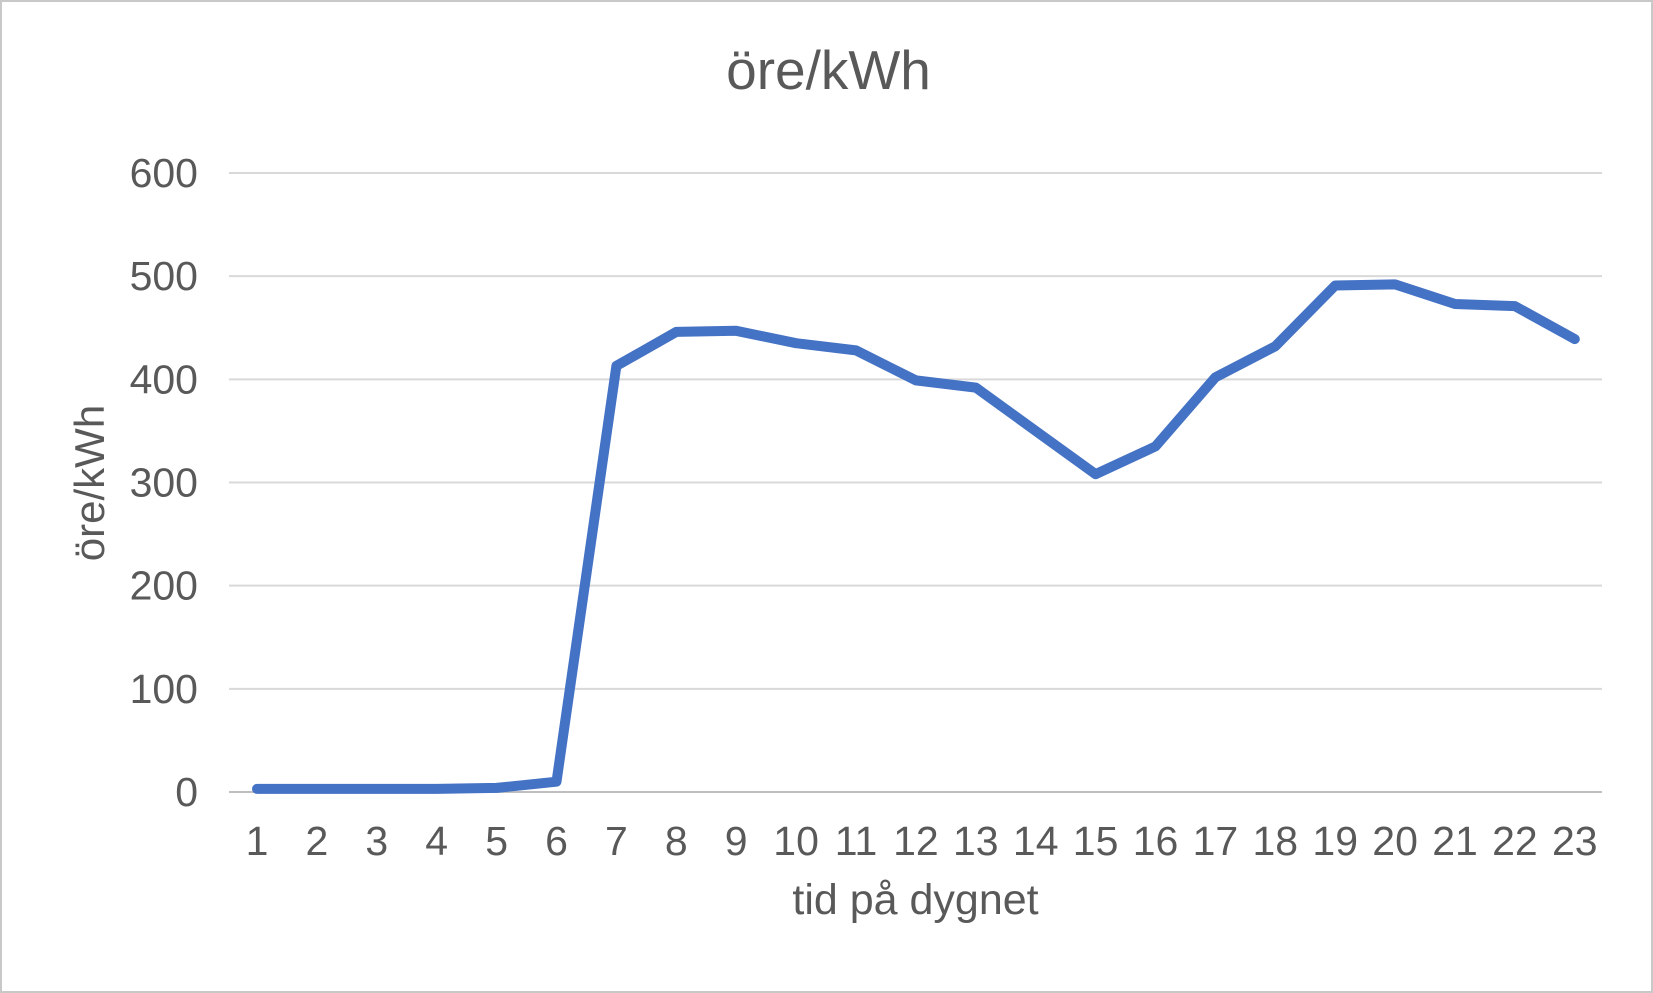  Describe the element at coordinates (164, 173) in the screenshot. I see `y-tick-label: 600` at that location.